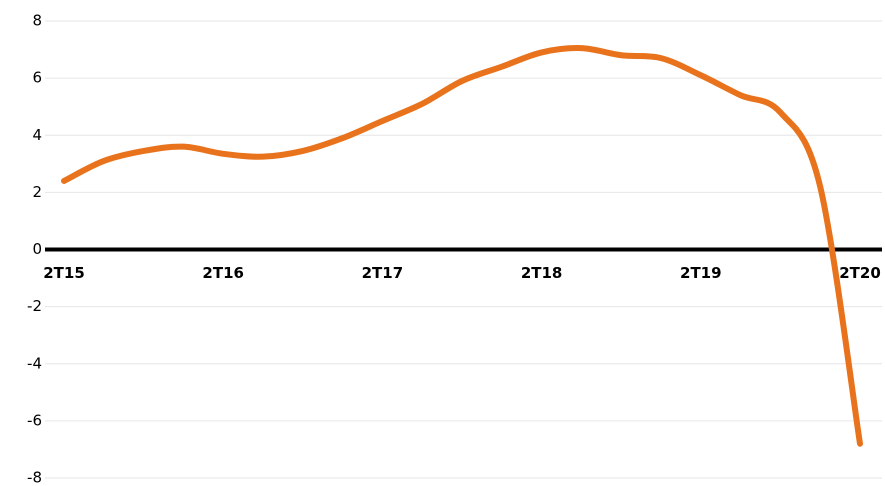  What do you see at coordinates (34, 363) in the screenshot?
I see `y-tick-label: -4` at bounding box center [34, 363].